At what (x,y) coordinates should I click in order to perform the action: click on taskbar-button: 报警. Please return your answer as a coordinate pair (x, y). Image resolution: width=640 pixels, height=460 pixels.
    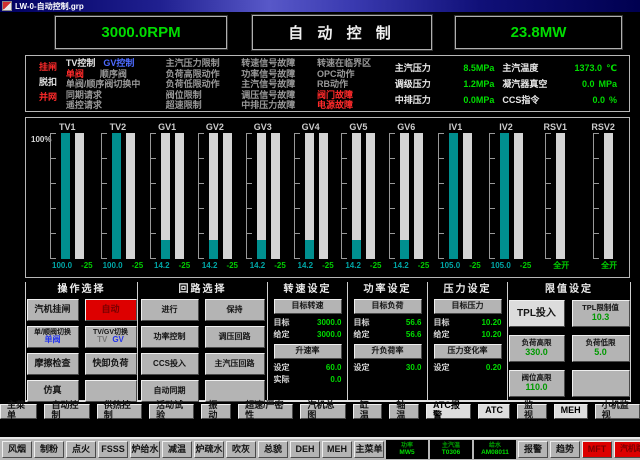
    Looking at the image, I should click on (533, 449).